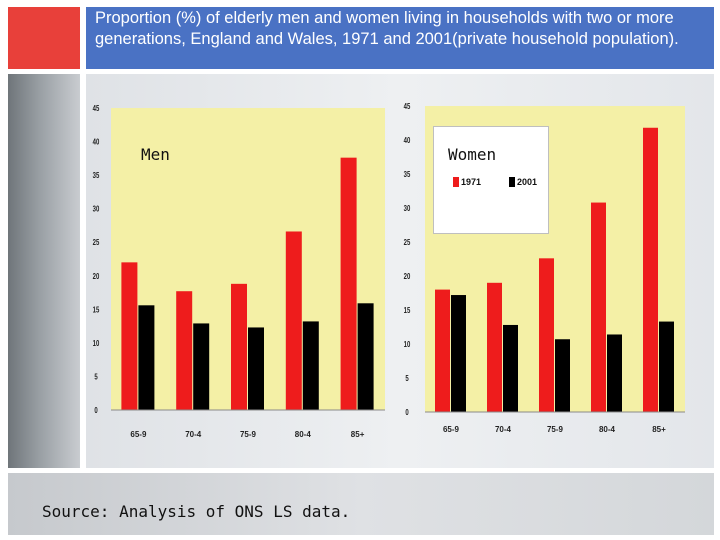 This screenshot has height=540, width=720. I want to click on y-tick-label-men: 5, so click(95, 378).